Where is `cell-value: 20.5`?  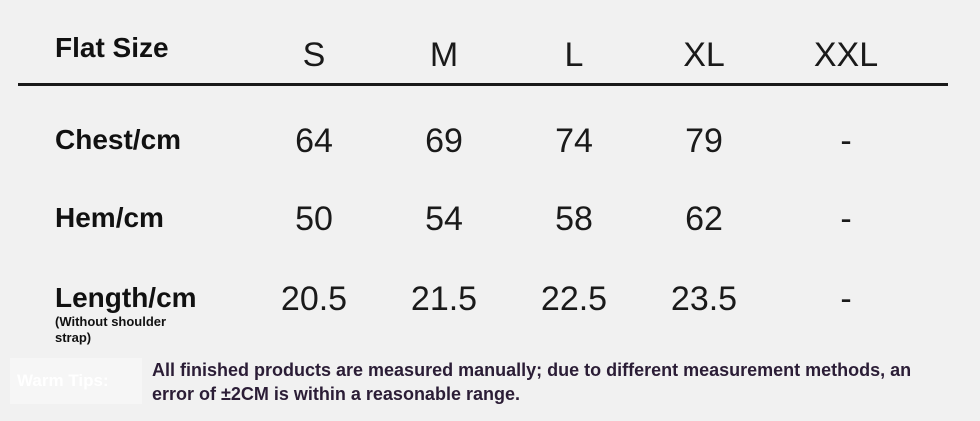 cell-value: 20.5 is located at coordinates (314, 299).